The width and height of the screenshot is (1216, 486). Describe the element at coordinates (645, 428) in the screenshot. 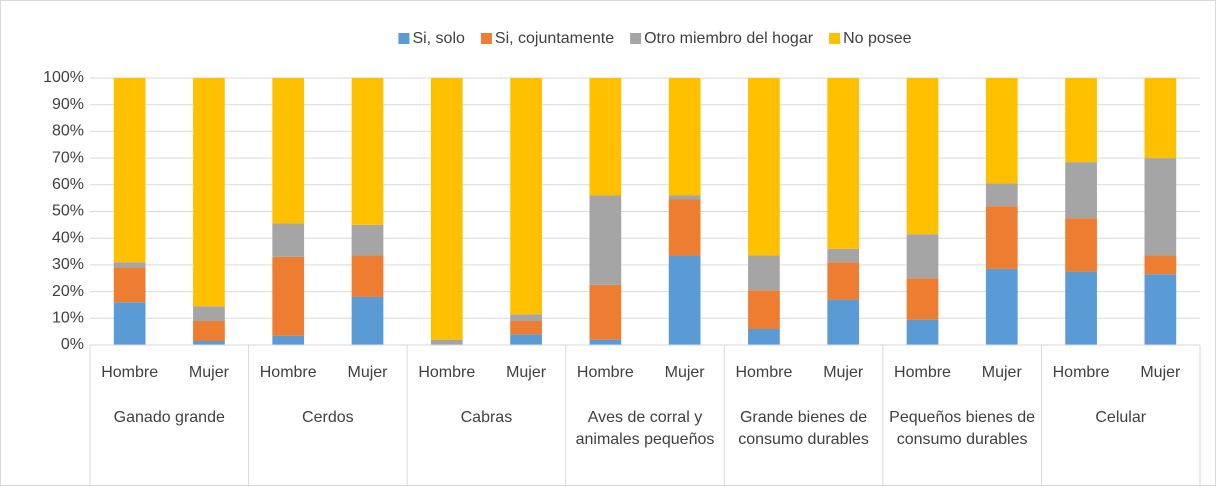

I see `group-label: Aves de corral y animales pequeños` at that location.